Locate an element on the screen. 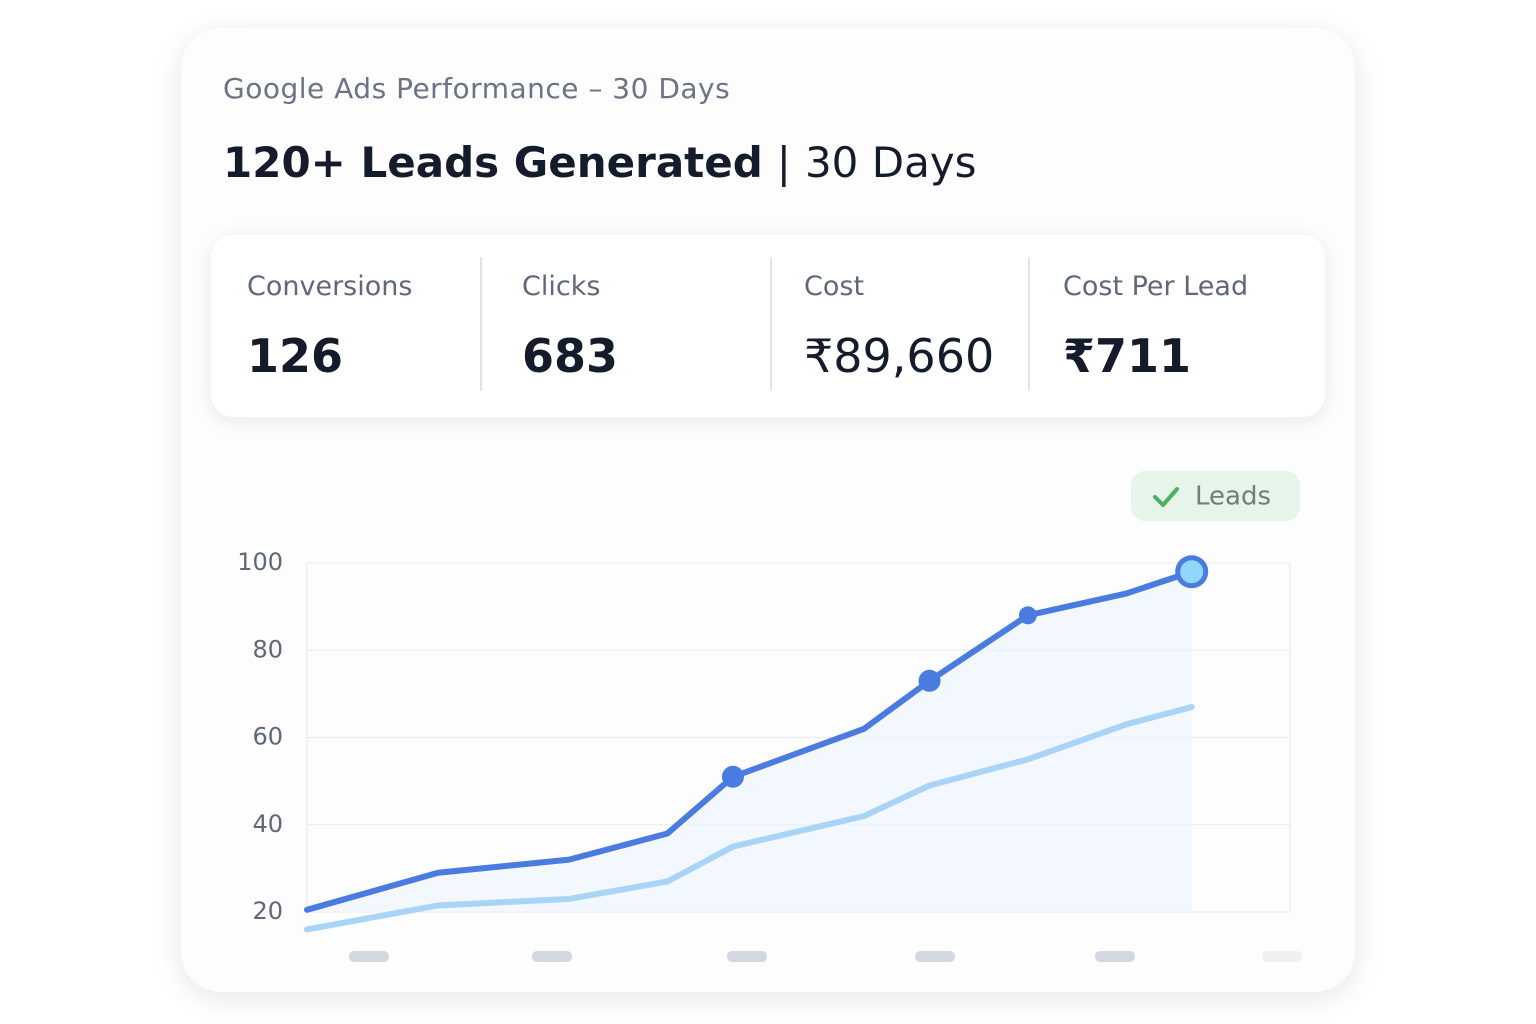 This screenshot has width=1536, height=1024. subtitle: Google Ads Performance – 30 Days is located at coordinates (477, 88).